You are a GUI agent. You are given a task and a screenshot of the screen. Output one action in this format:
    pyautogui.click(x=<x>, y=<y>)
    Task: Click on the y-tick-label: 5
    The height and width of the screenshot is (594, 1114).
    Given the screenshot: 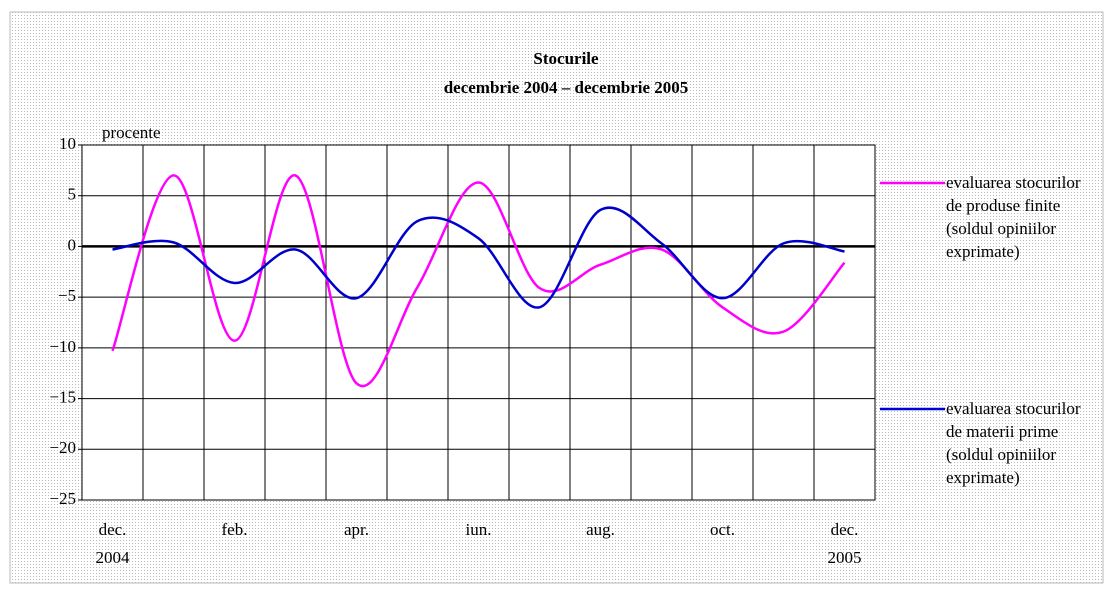 What is the action you would take?
    pyautogui.click(x=72, y=194)
    